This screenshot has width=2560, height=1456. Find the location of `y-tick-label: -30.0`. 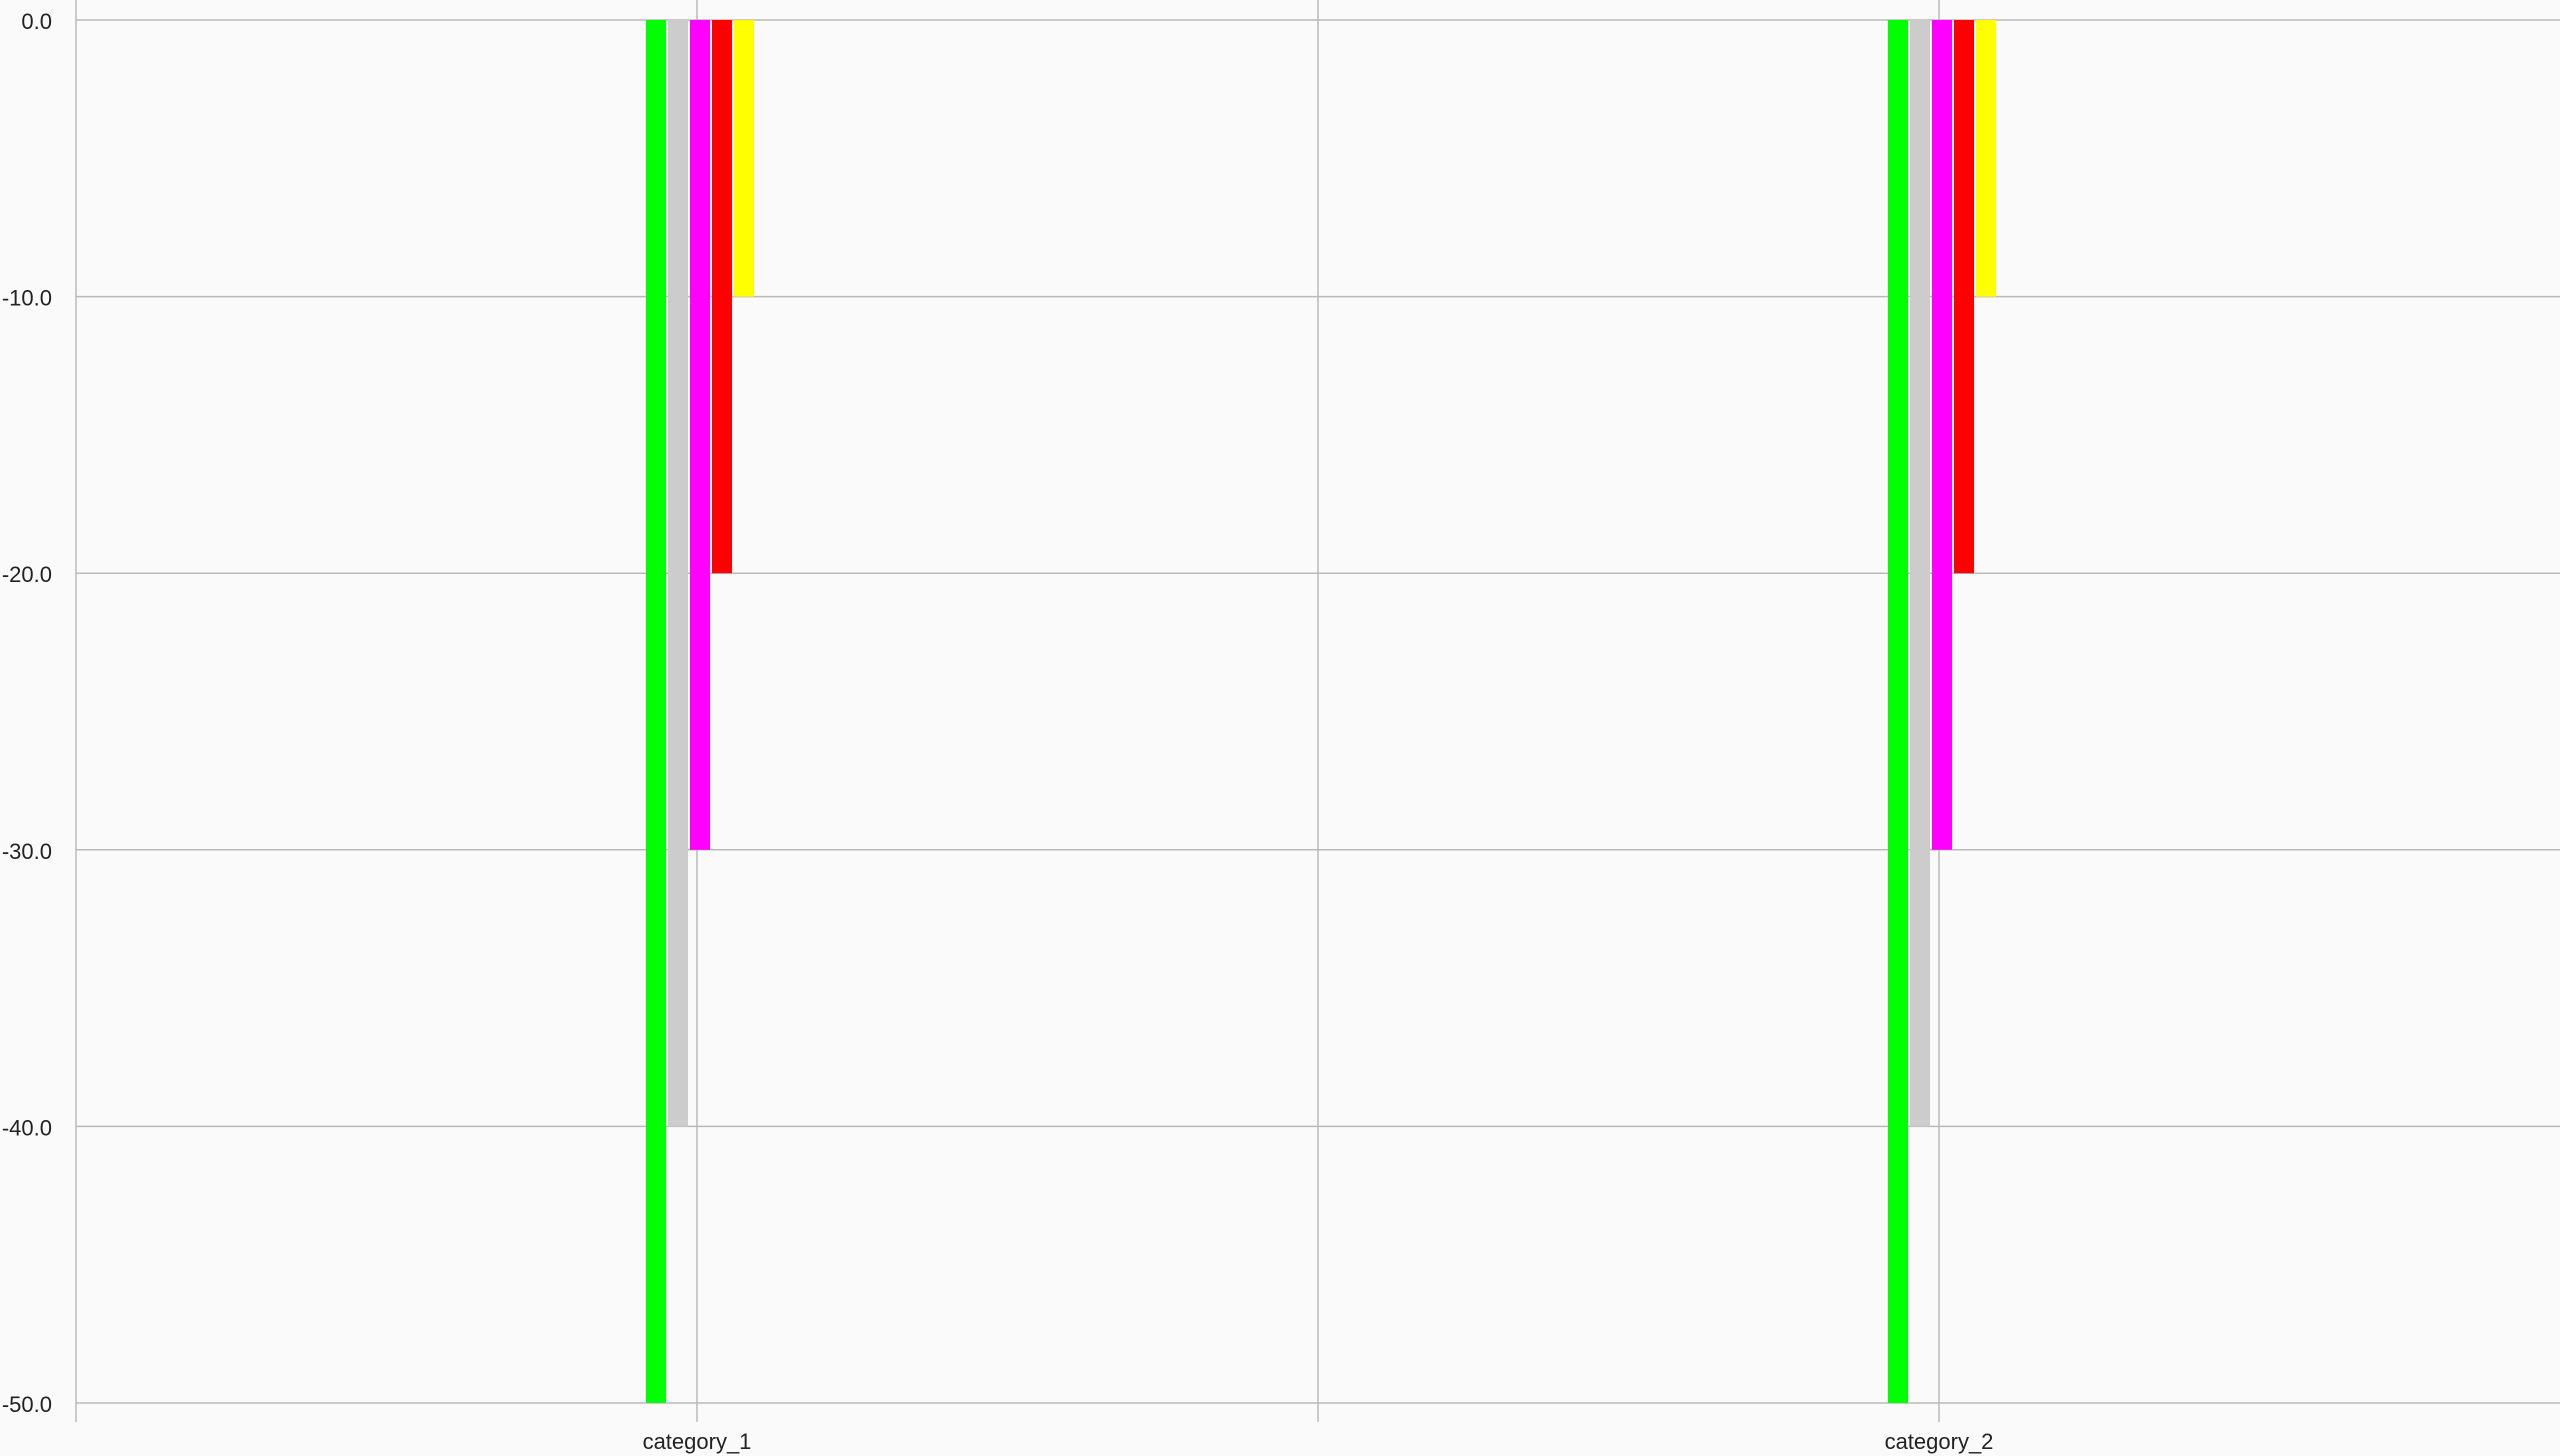

y-tick-label: -30.0 is located at coordinates (27, 851).